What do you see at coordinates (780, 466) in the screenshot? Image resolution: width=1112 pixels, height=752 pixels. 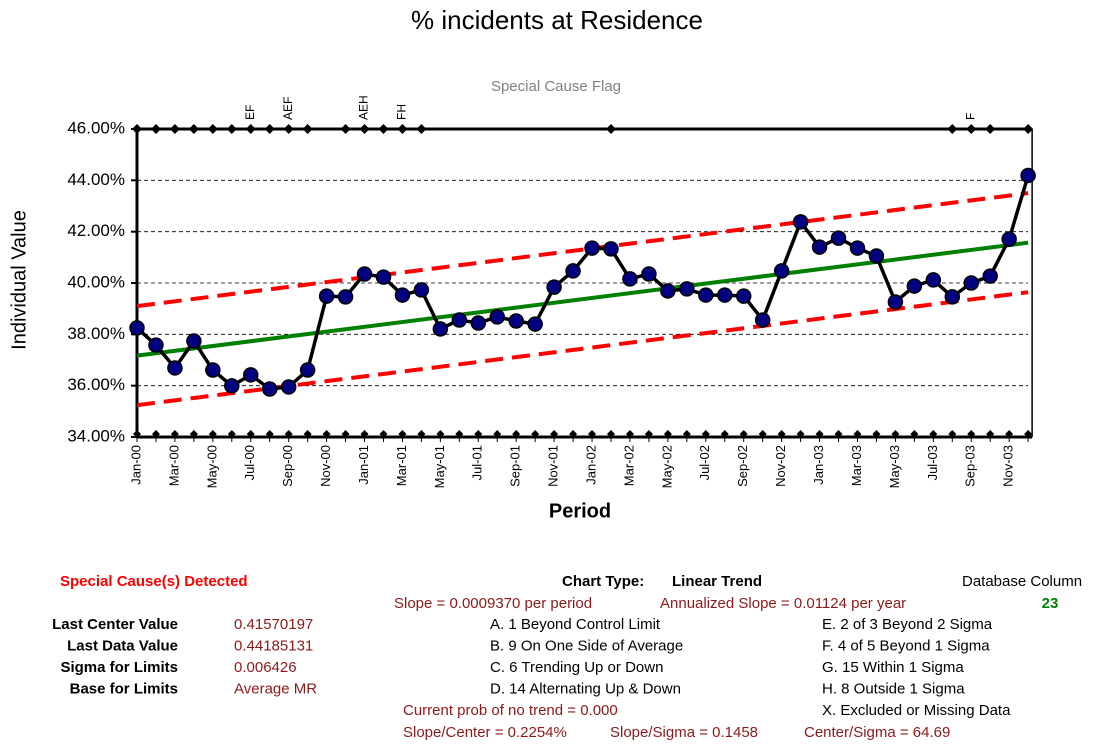 I see `x-tick-label: Nov-02` at bounding box center [780, 466].